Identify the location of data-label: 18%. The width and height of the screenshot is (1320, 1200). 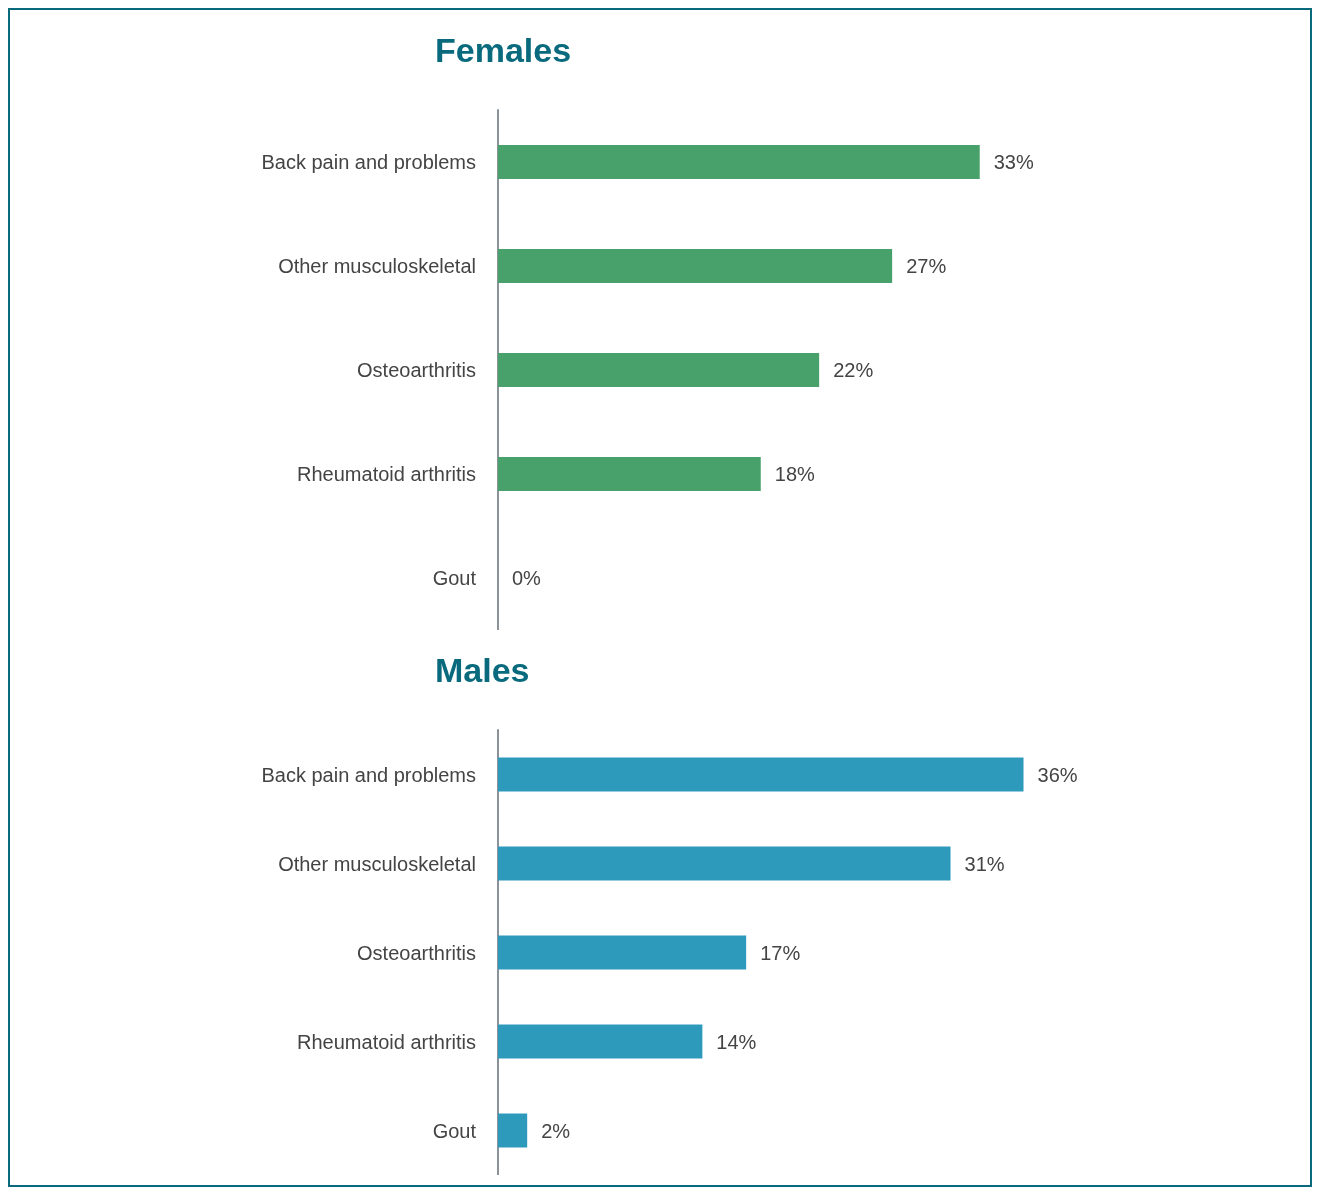
(794, 474).